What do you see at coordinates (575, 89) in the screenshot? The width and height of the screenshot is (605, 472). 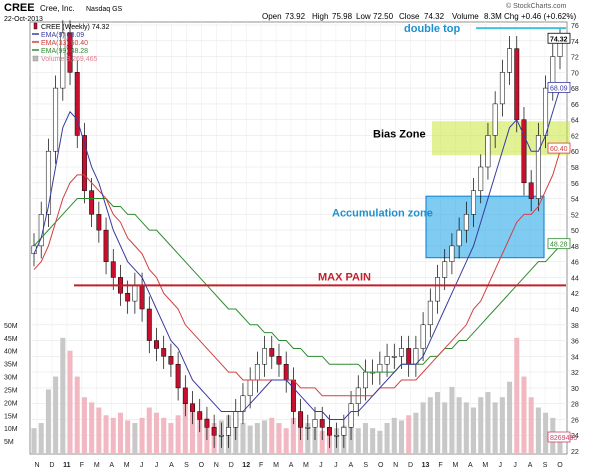 I see `price-tick: 68` at bounding box center [575, 89].